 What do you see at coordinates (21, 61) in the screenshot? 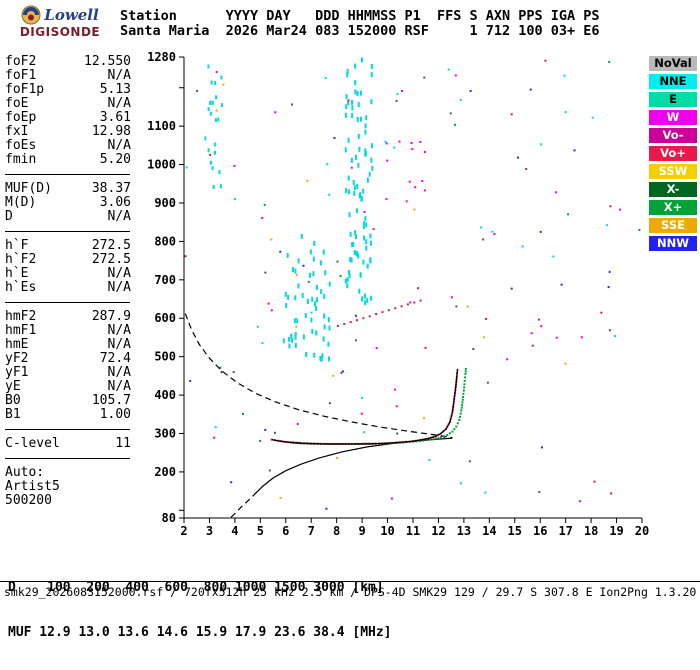
I see `param-label: foF2` at bounding box center [21, 61].